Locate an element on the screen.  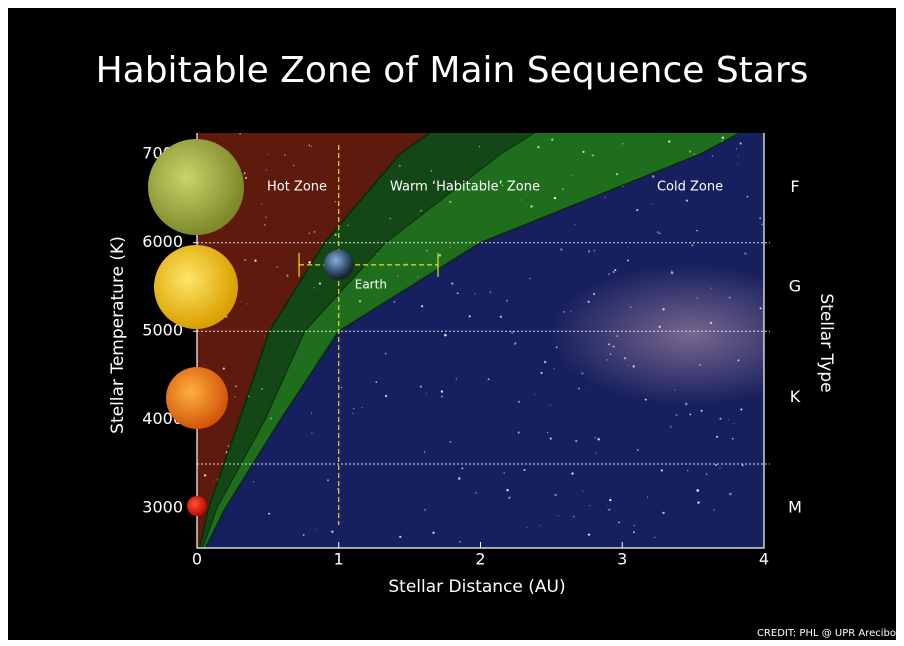
y-tick-label: 5000 is located at coordinates (162, 330).